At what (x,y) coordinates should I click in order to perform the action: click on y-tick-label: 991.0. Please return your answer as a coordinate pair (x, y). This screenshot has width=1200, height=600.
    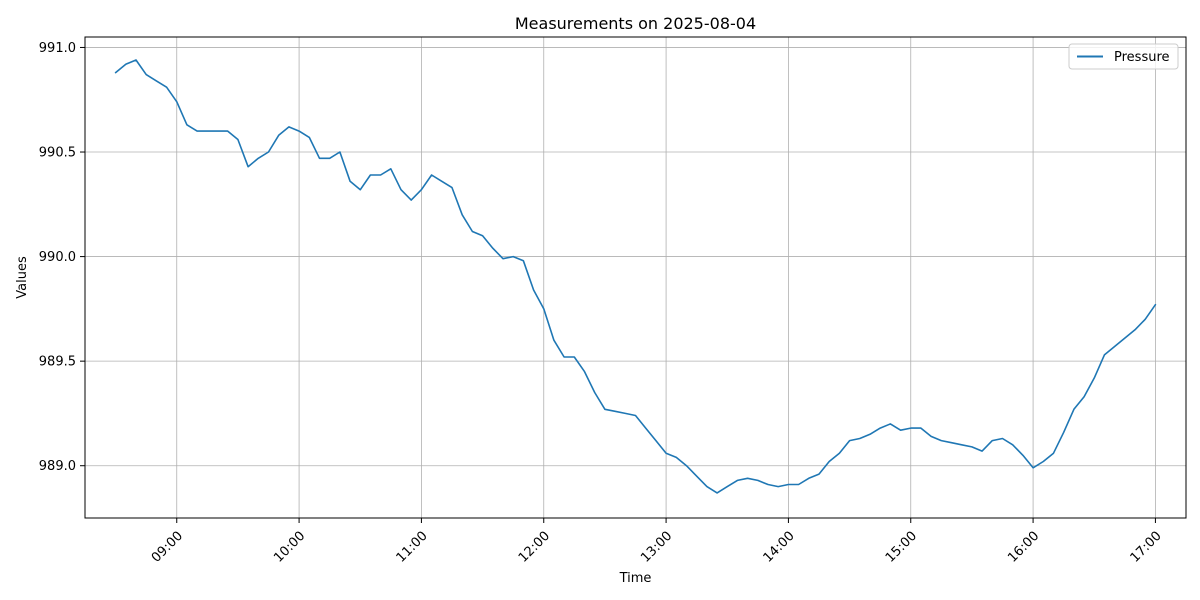
    Looking at the image, I should click on (57, 48).